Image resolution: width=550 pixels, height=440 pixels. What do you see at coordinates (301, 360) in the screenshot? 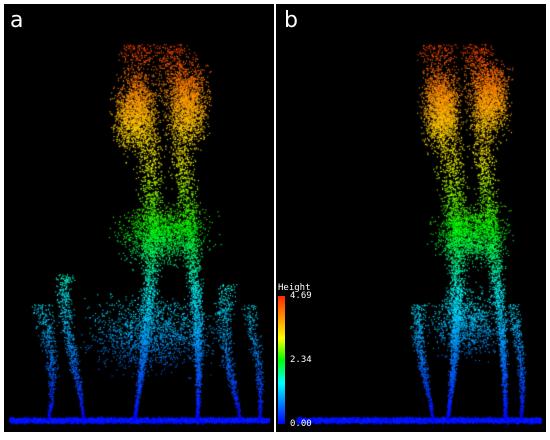
I see `colorbar-mid-label: 2.34` at bounding box center [301, 360].